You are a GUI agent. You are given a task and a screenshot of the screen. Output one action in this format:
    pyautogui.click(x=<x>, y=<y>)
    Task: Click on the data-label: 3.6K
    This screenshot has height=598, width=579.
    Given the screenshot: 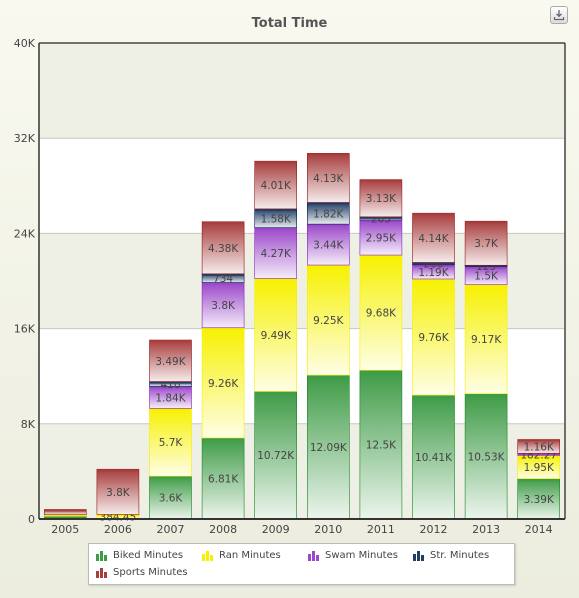 What is the action you would take?
    pyautogui.click(x=171, y=499)
    